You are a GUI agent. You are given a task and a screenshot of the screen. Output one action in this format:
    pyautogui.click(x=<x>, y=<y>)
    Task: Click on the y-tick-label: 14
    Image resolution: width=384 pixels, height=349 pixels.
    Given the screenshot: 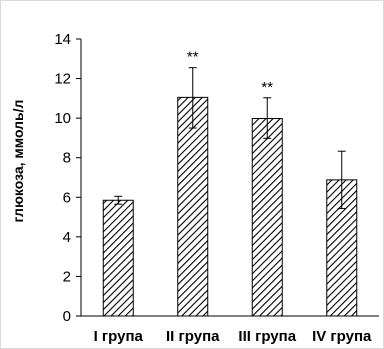 What is the action you would take?
    pyautogui.click(x=62, y=39)
    